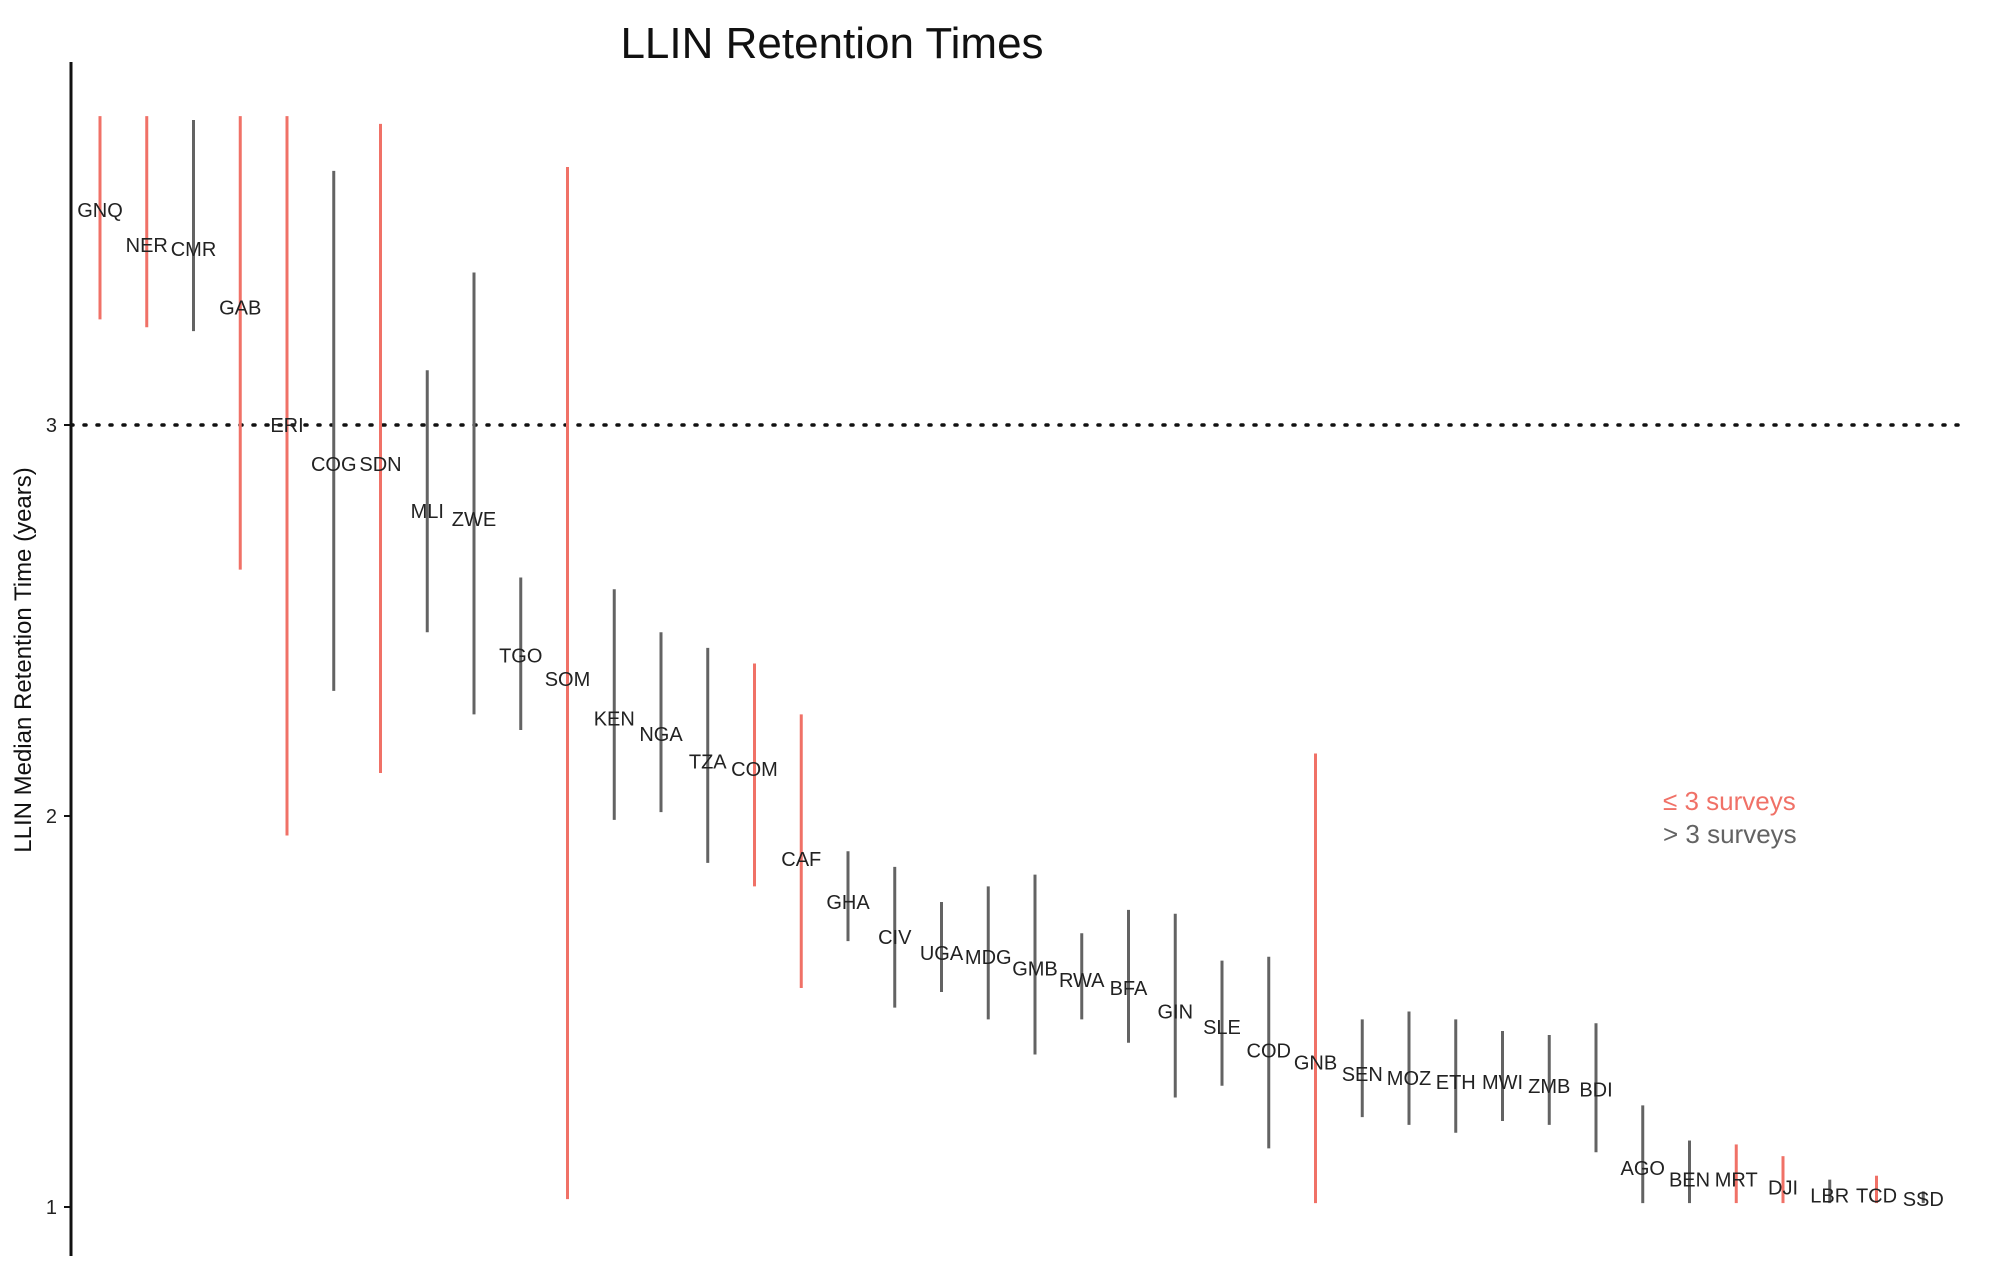  What do you see at coordinates (1736, 1181) in the screenshot?
I see `point-label-mrt: MRT` at bounding box center [1736, 1181].